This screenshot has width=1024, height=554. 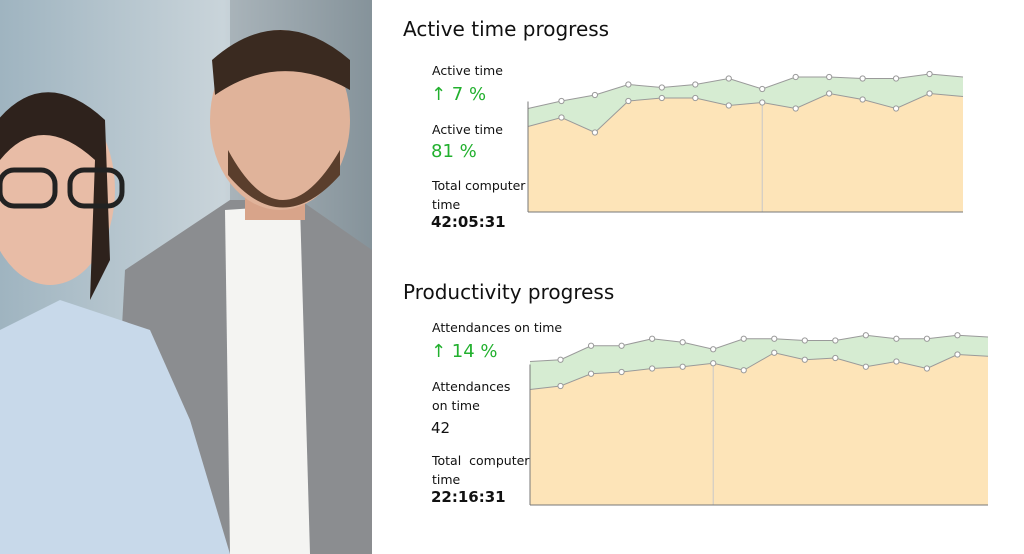 What do you see at coordinates (509, 292) in the screenshot?
I see `panel-title: Productivity progress` at bounding box center [509, 292].